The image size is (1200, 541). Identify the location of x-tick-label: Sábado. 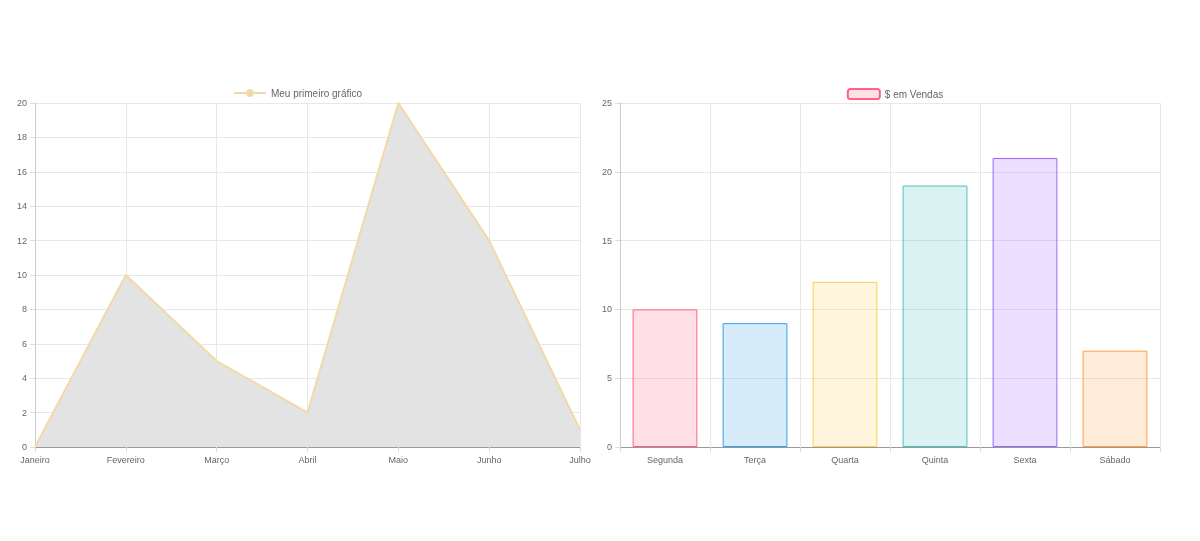
(1115, 459).